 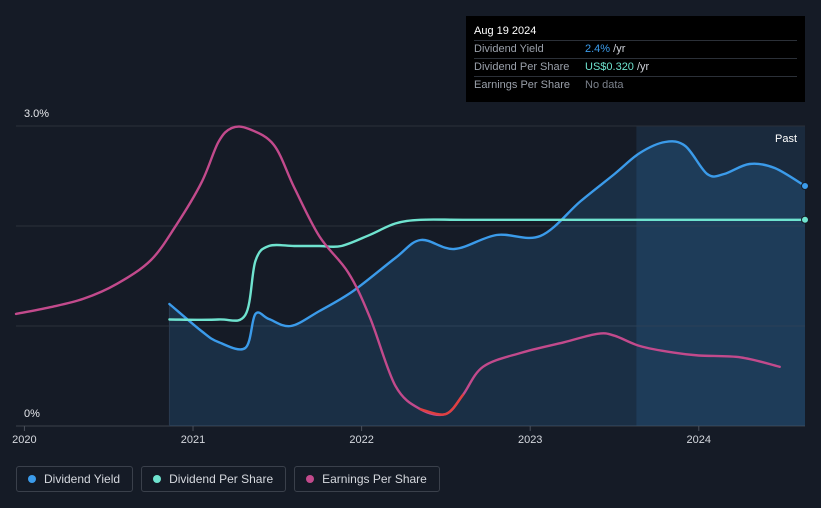 I want to click on legend-label: Dividend Yield, so click(x=82, y=479).